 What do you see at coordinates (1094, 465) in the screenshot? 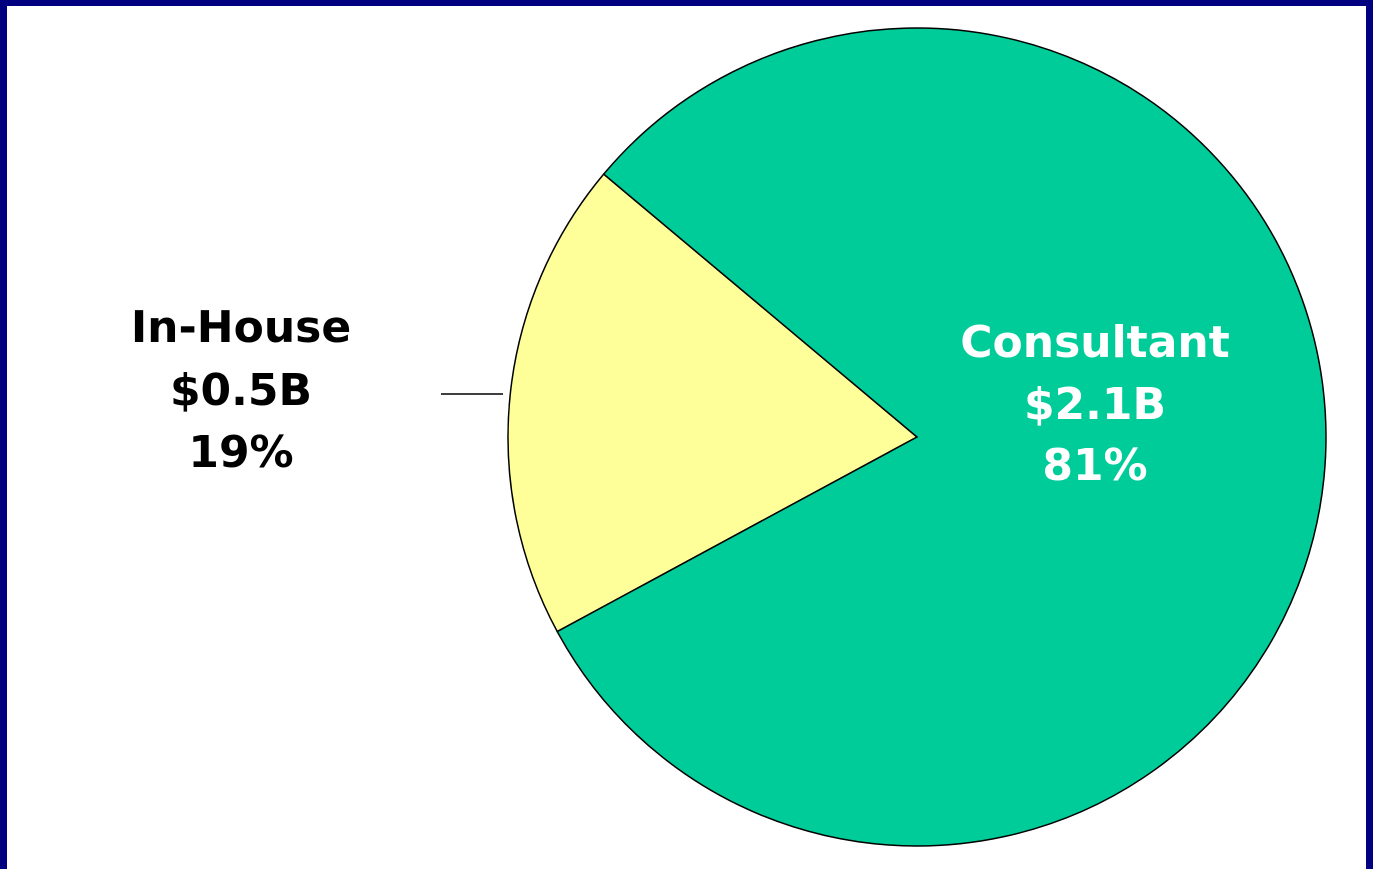
I see `slice-percent: 81%` at bounding box center [1094, 465].